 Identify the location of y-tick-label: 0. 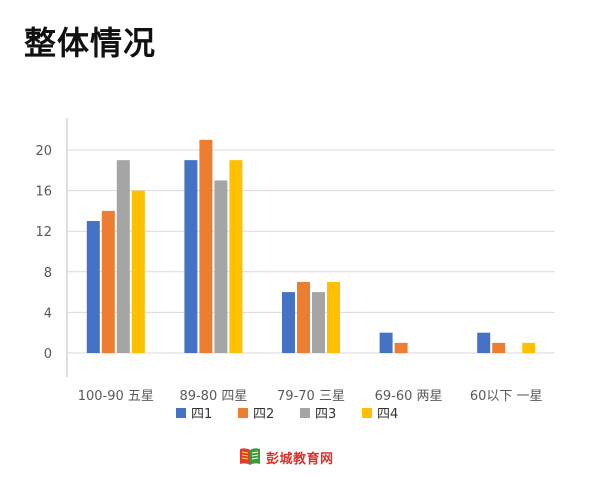
(48, 354).